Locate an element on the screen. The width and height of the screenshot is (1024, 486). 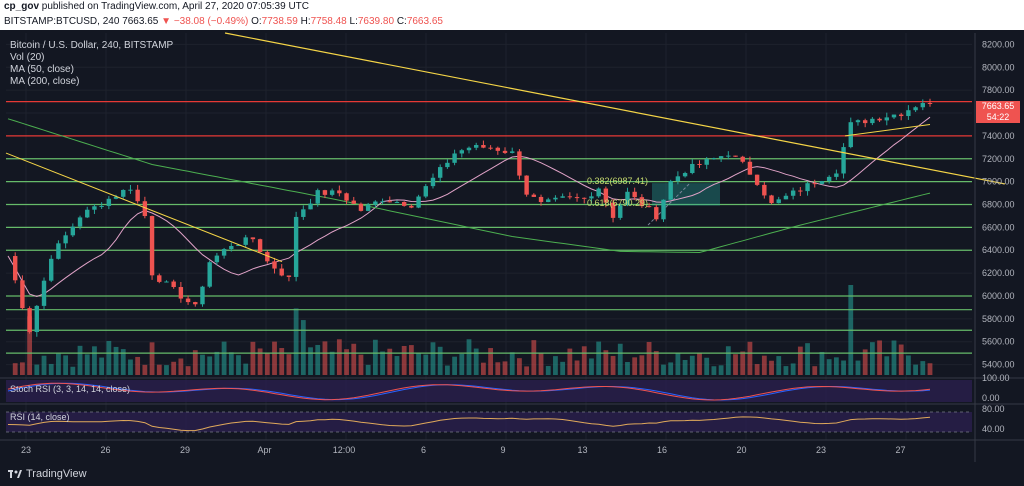
down-triangle-icon: ▼ is located at coordinates (166, 21).